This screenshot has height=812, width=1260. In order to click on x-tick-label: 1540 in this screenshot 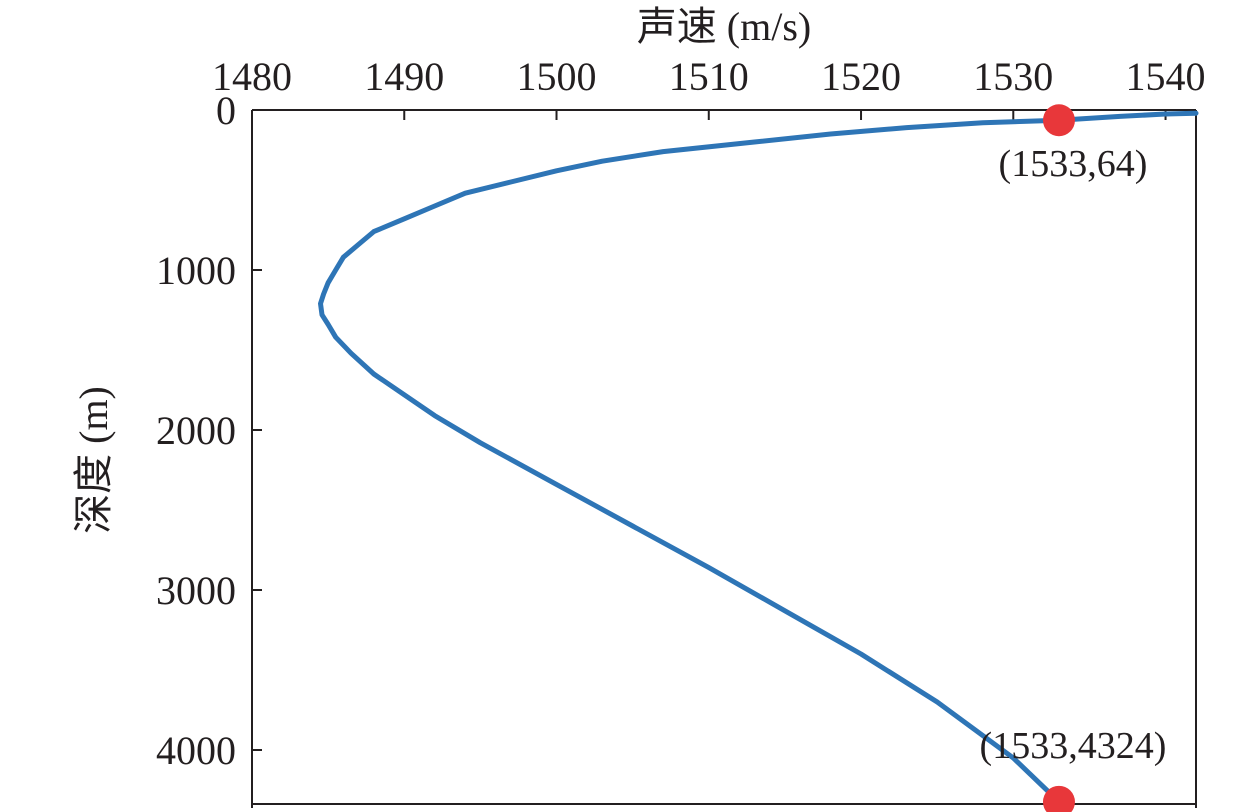, I will do `click(1166, 76)`.